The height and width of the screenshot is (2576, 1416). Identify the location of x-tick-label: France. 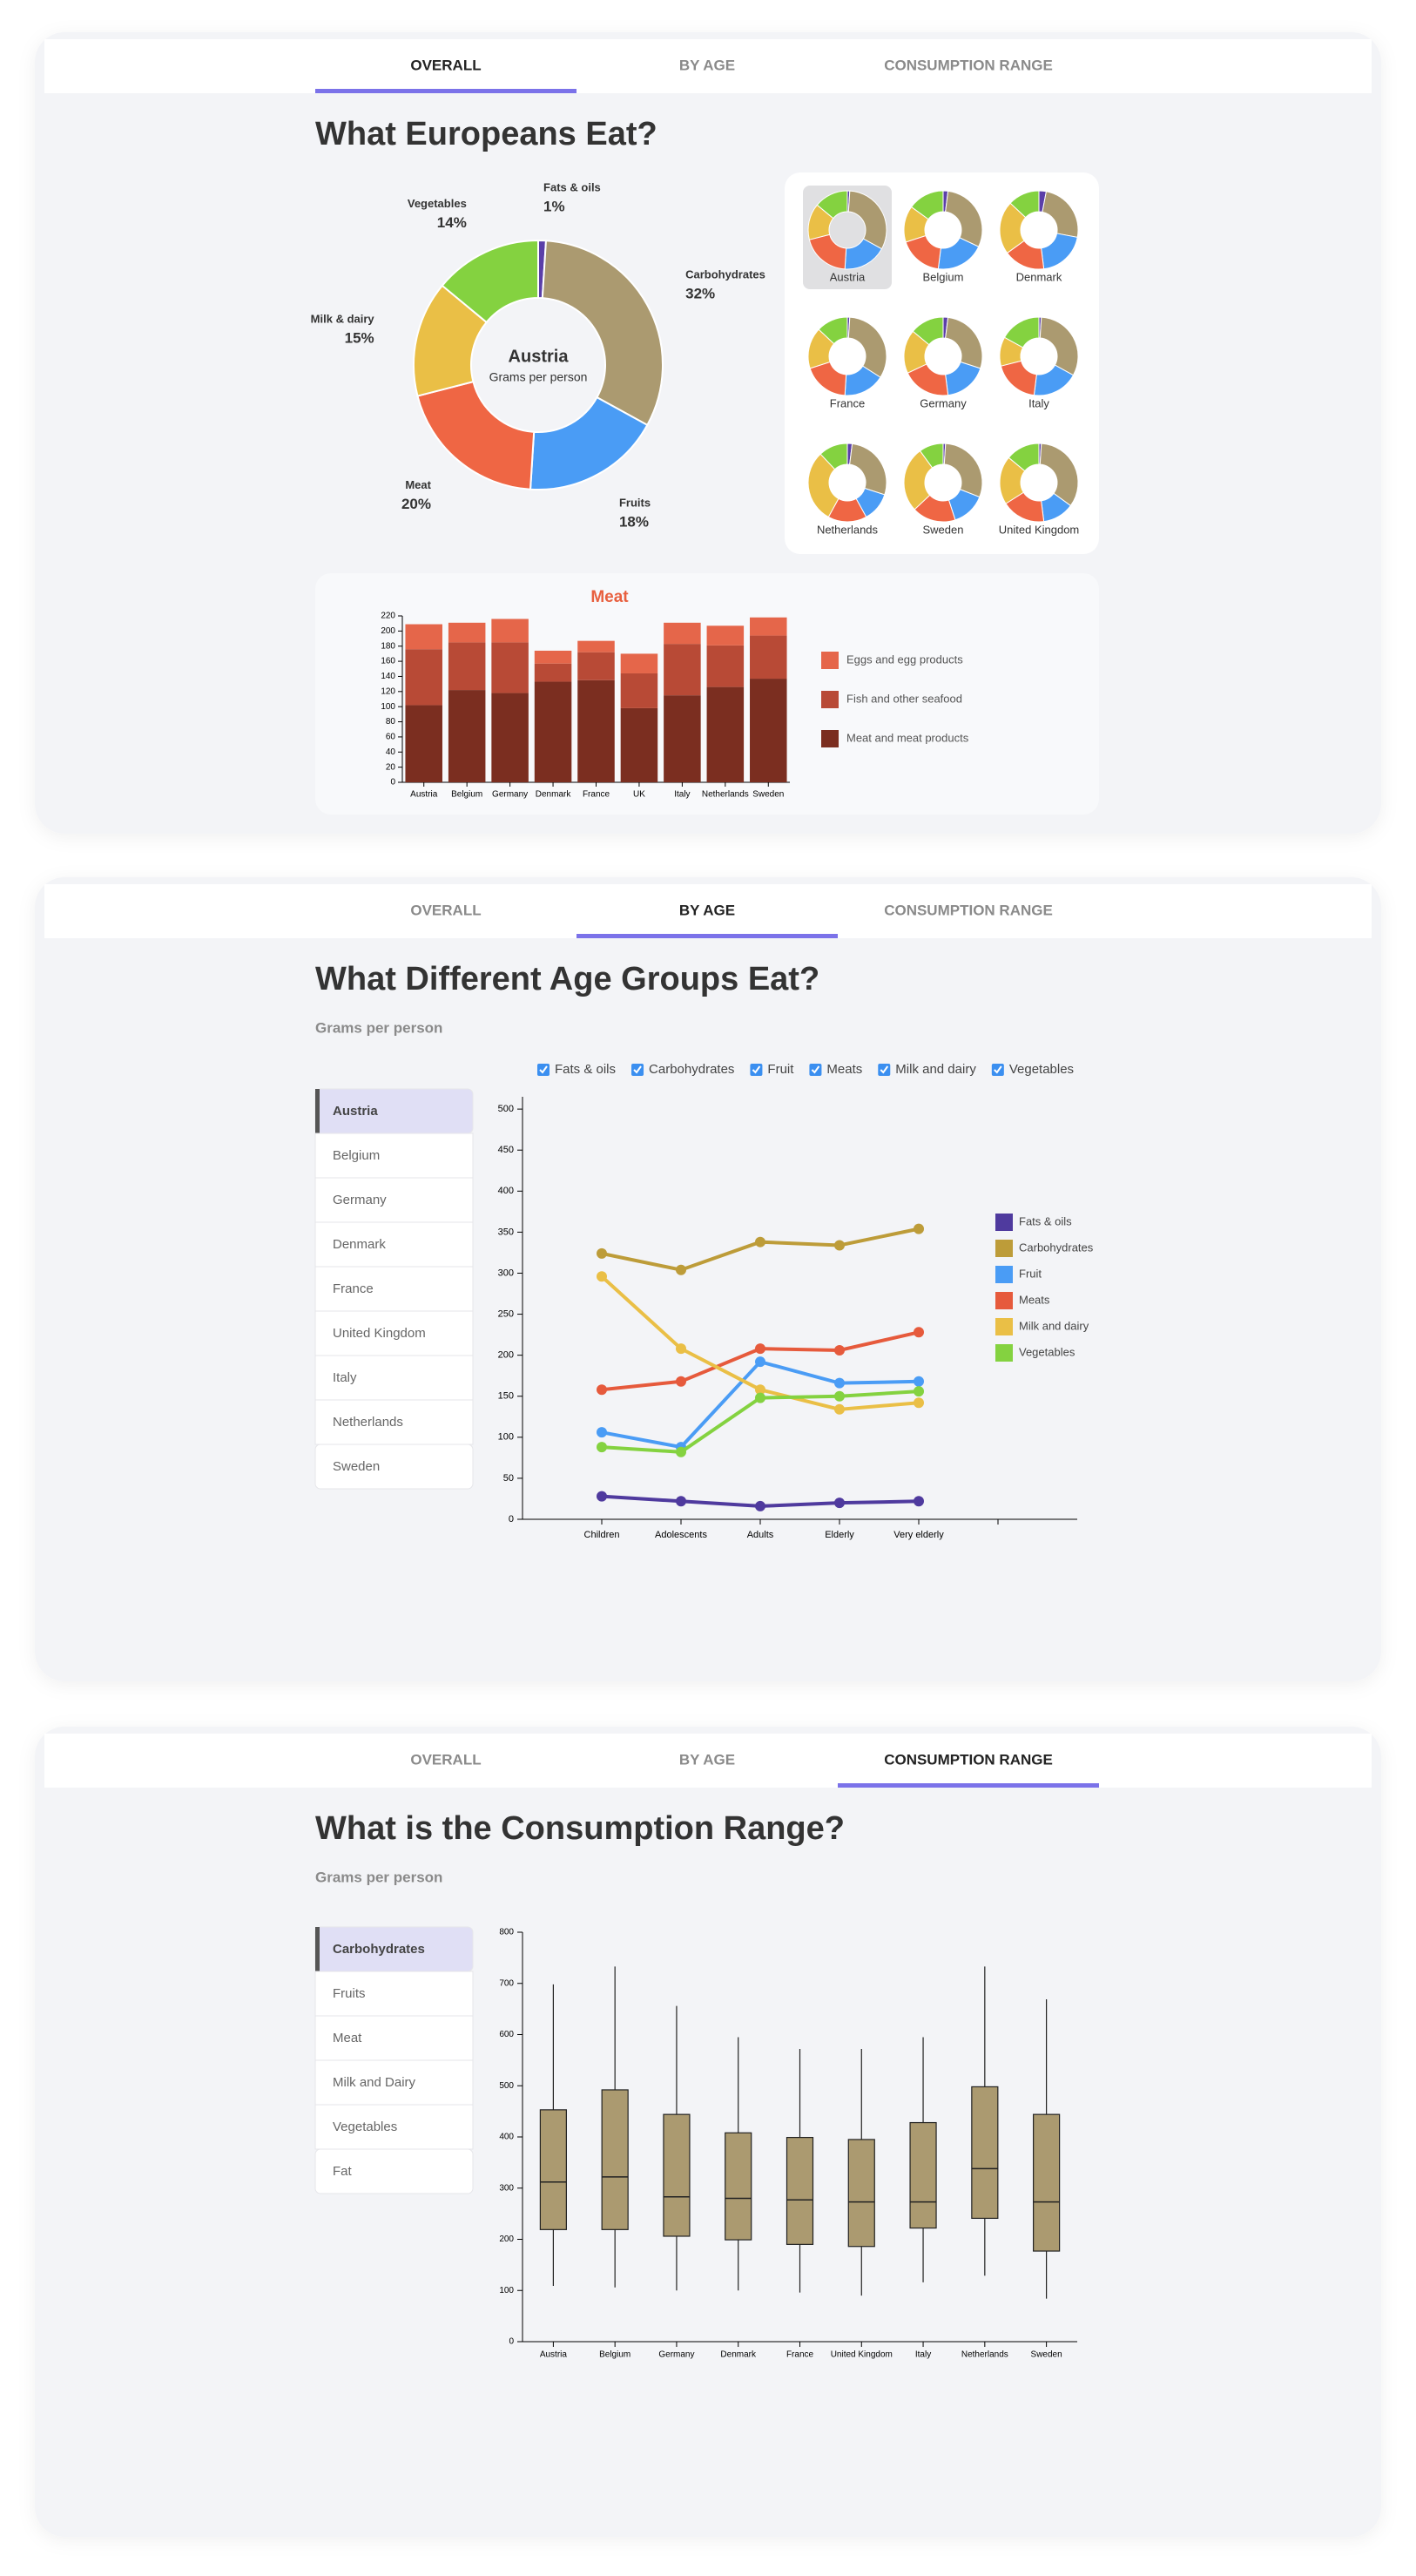
(596, 795).